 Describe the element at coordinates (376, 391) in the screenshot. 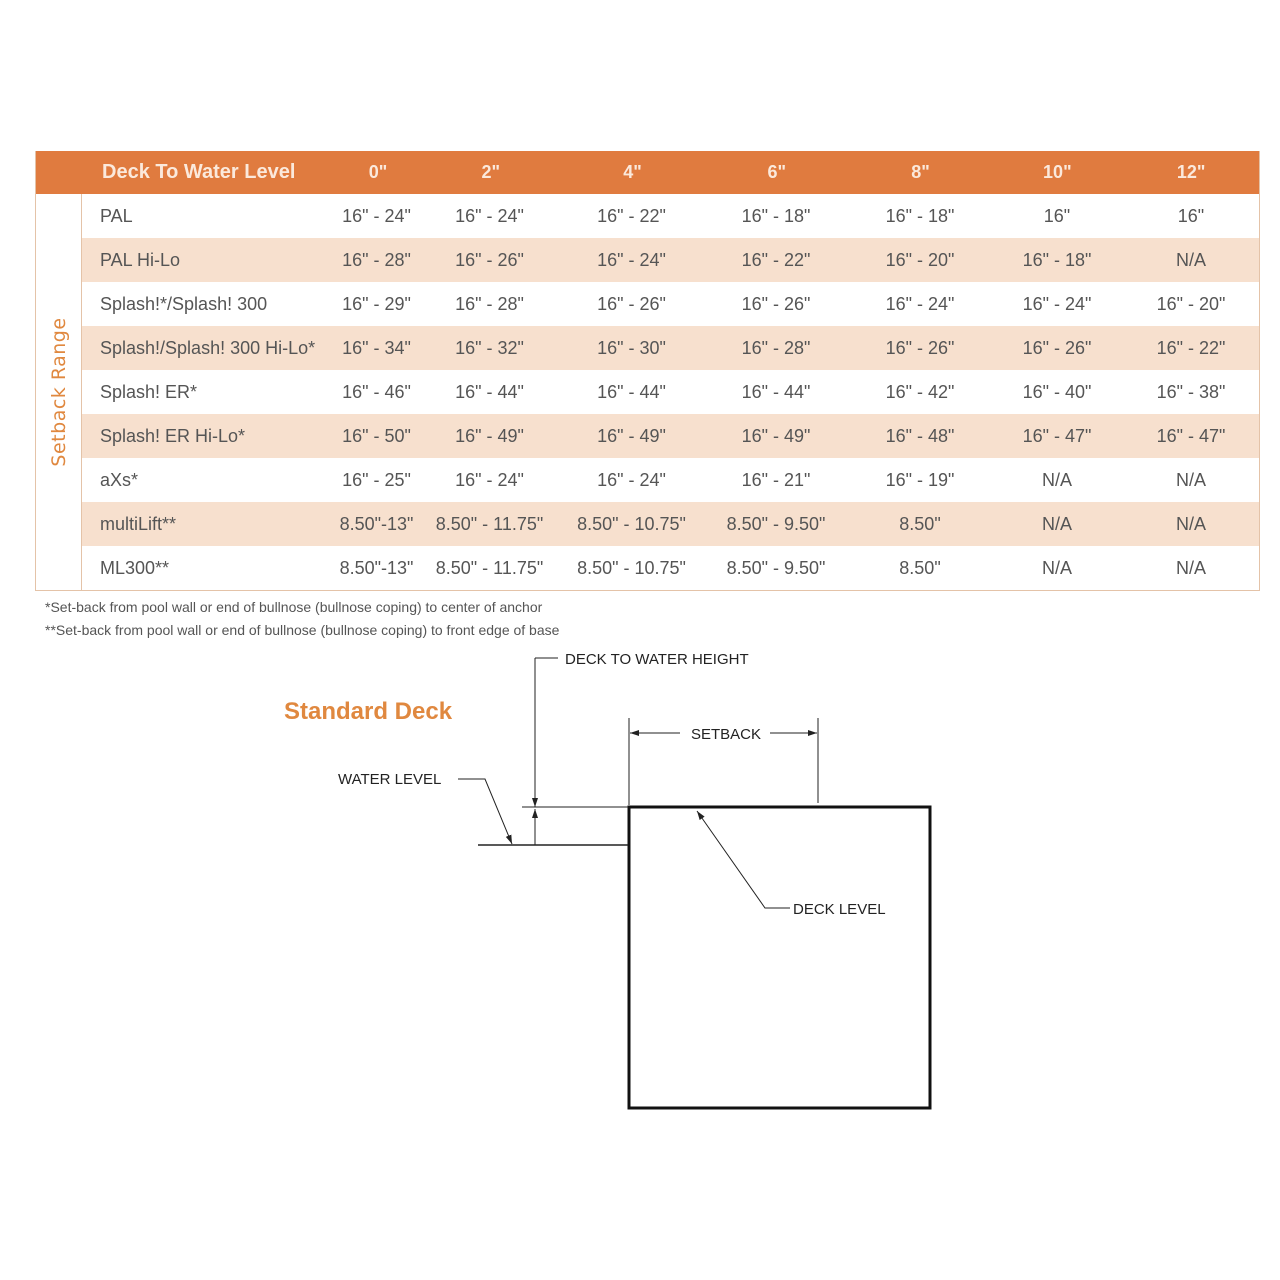

I see `setback-value: 16" - 46"` at that location.